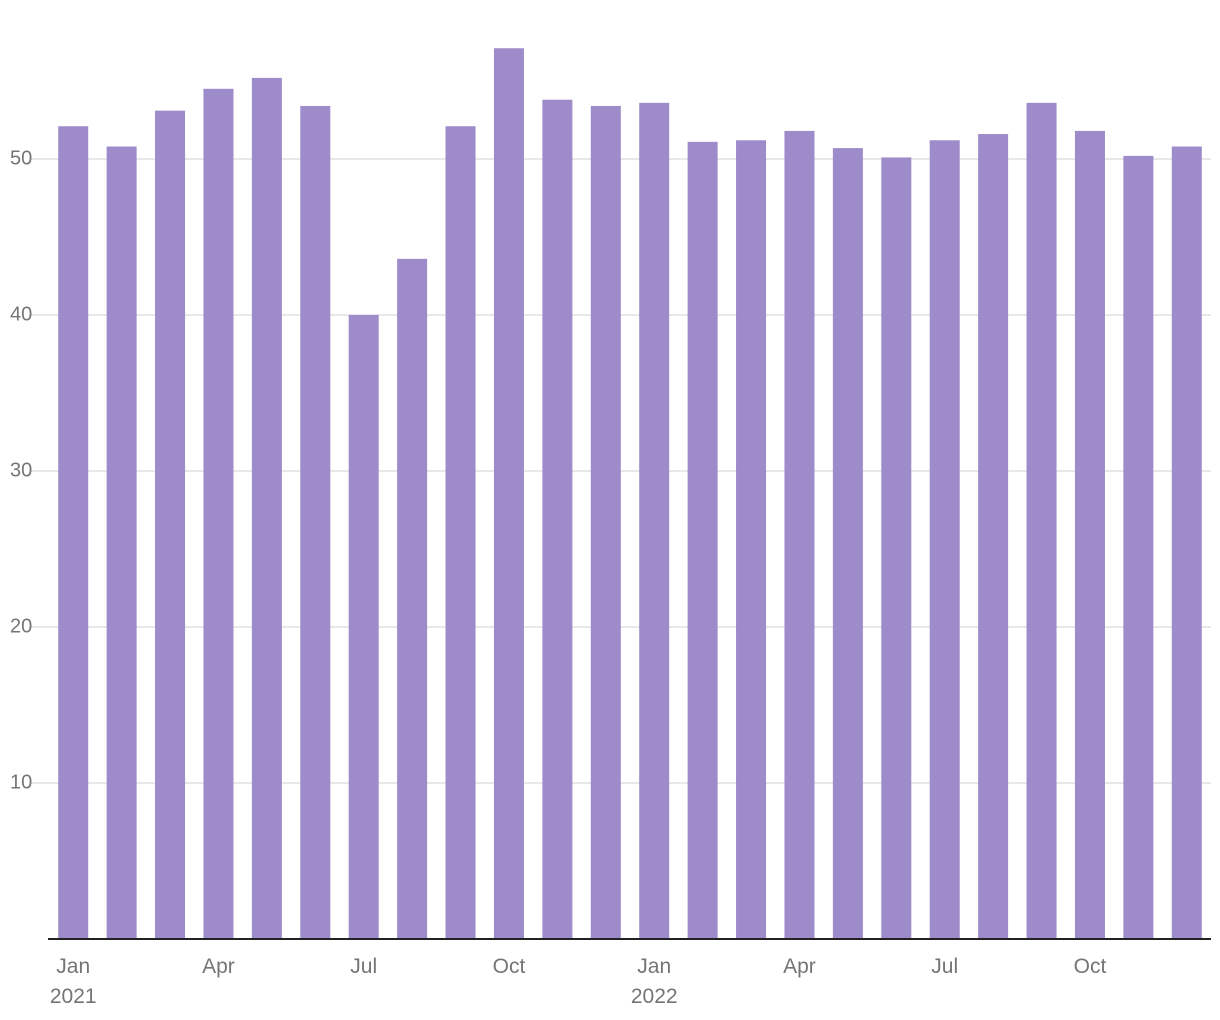 The image size is (1220, 1020). What do you see at coordinates (73, 981) in the screenshot?
I see `x-tick-label: Jan 2021` at bounding box center [73, 981].